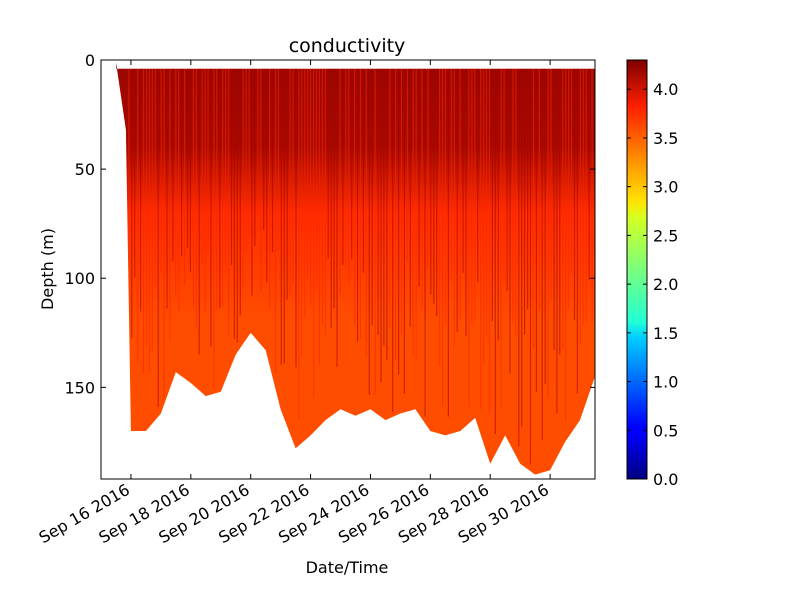 The height and width of the screenshot is (600, 800). Describe the element at coordinates (79, 278) in the screenshot. I see `y-tick-label: 100` at that location.